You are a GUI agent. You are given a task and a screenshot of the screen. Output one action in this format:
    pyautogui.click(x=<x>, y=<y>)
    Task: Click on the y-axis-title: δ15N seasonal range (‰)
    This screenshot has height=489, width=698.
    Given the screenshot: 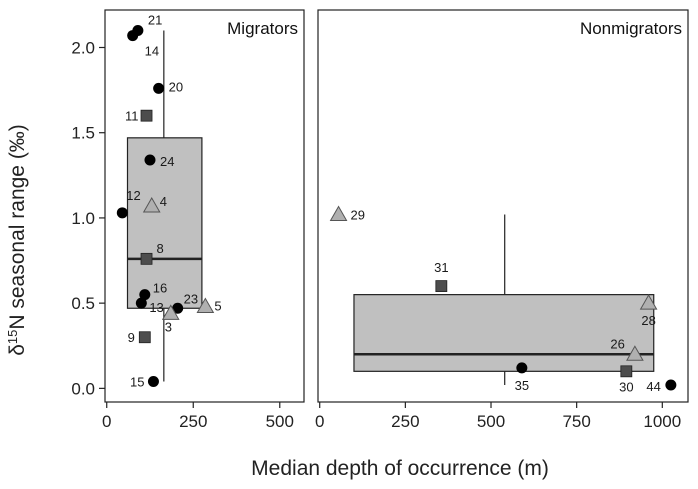 What is the action you would take?
    pyautogui.click(x=17, y=240)
    